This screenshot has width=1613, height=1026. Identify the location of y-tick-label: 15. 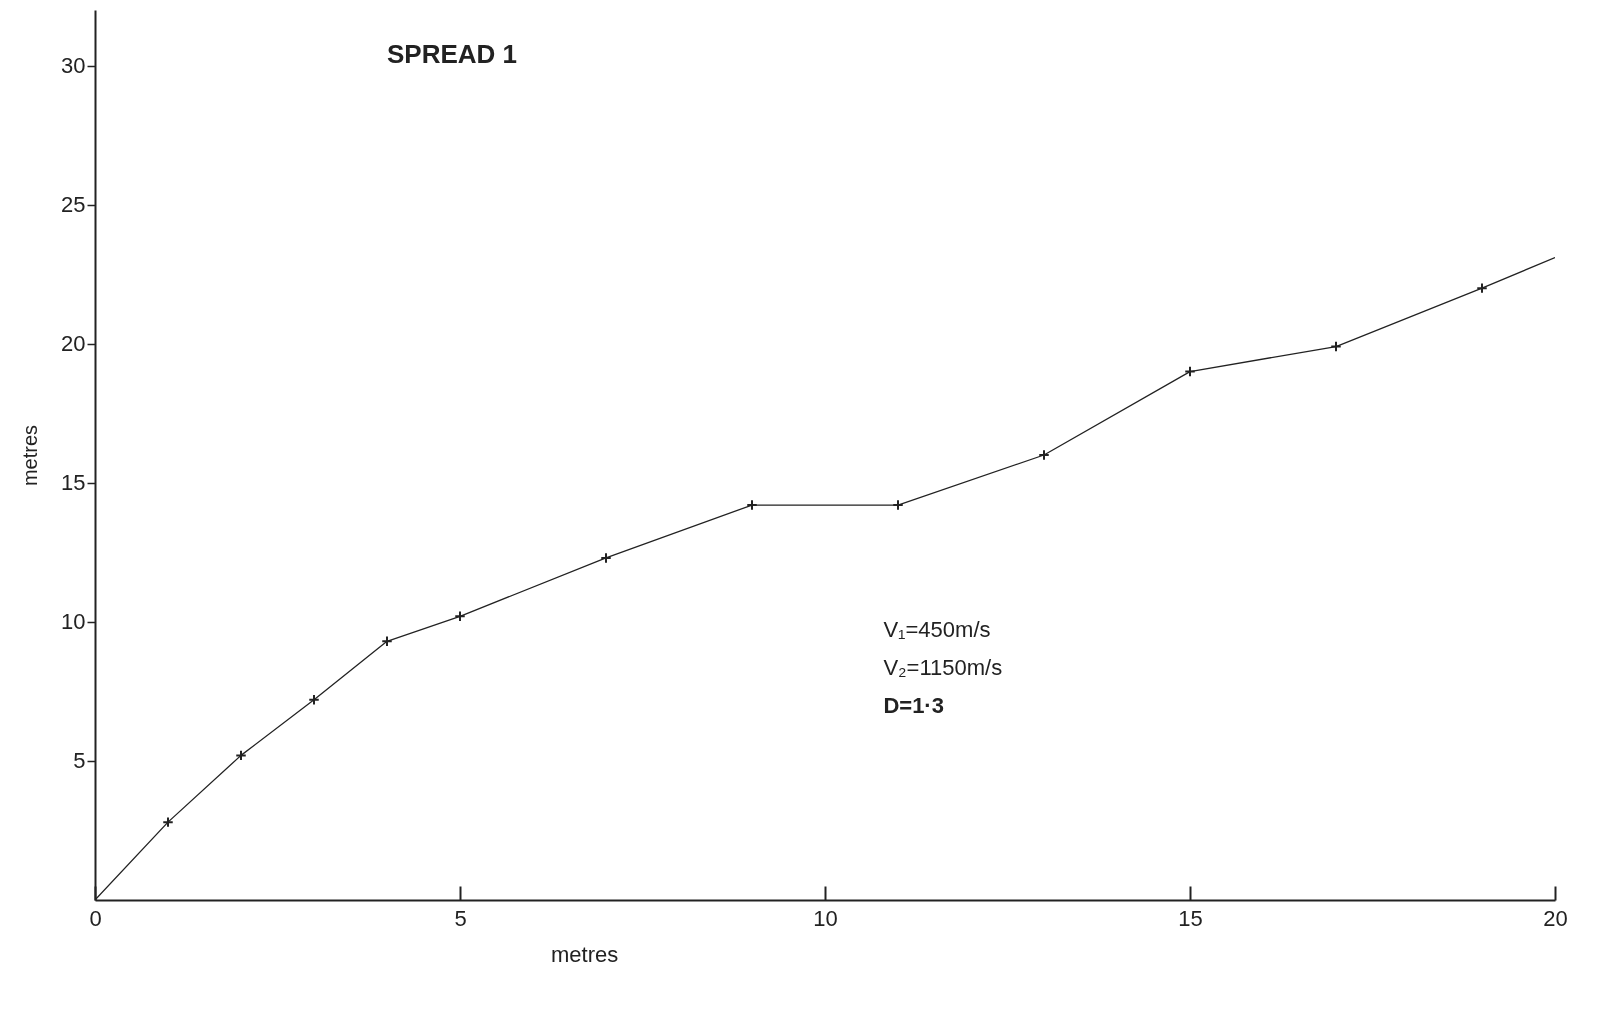
(73, 483).